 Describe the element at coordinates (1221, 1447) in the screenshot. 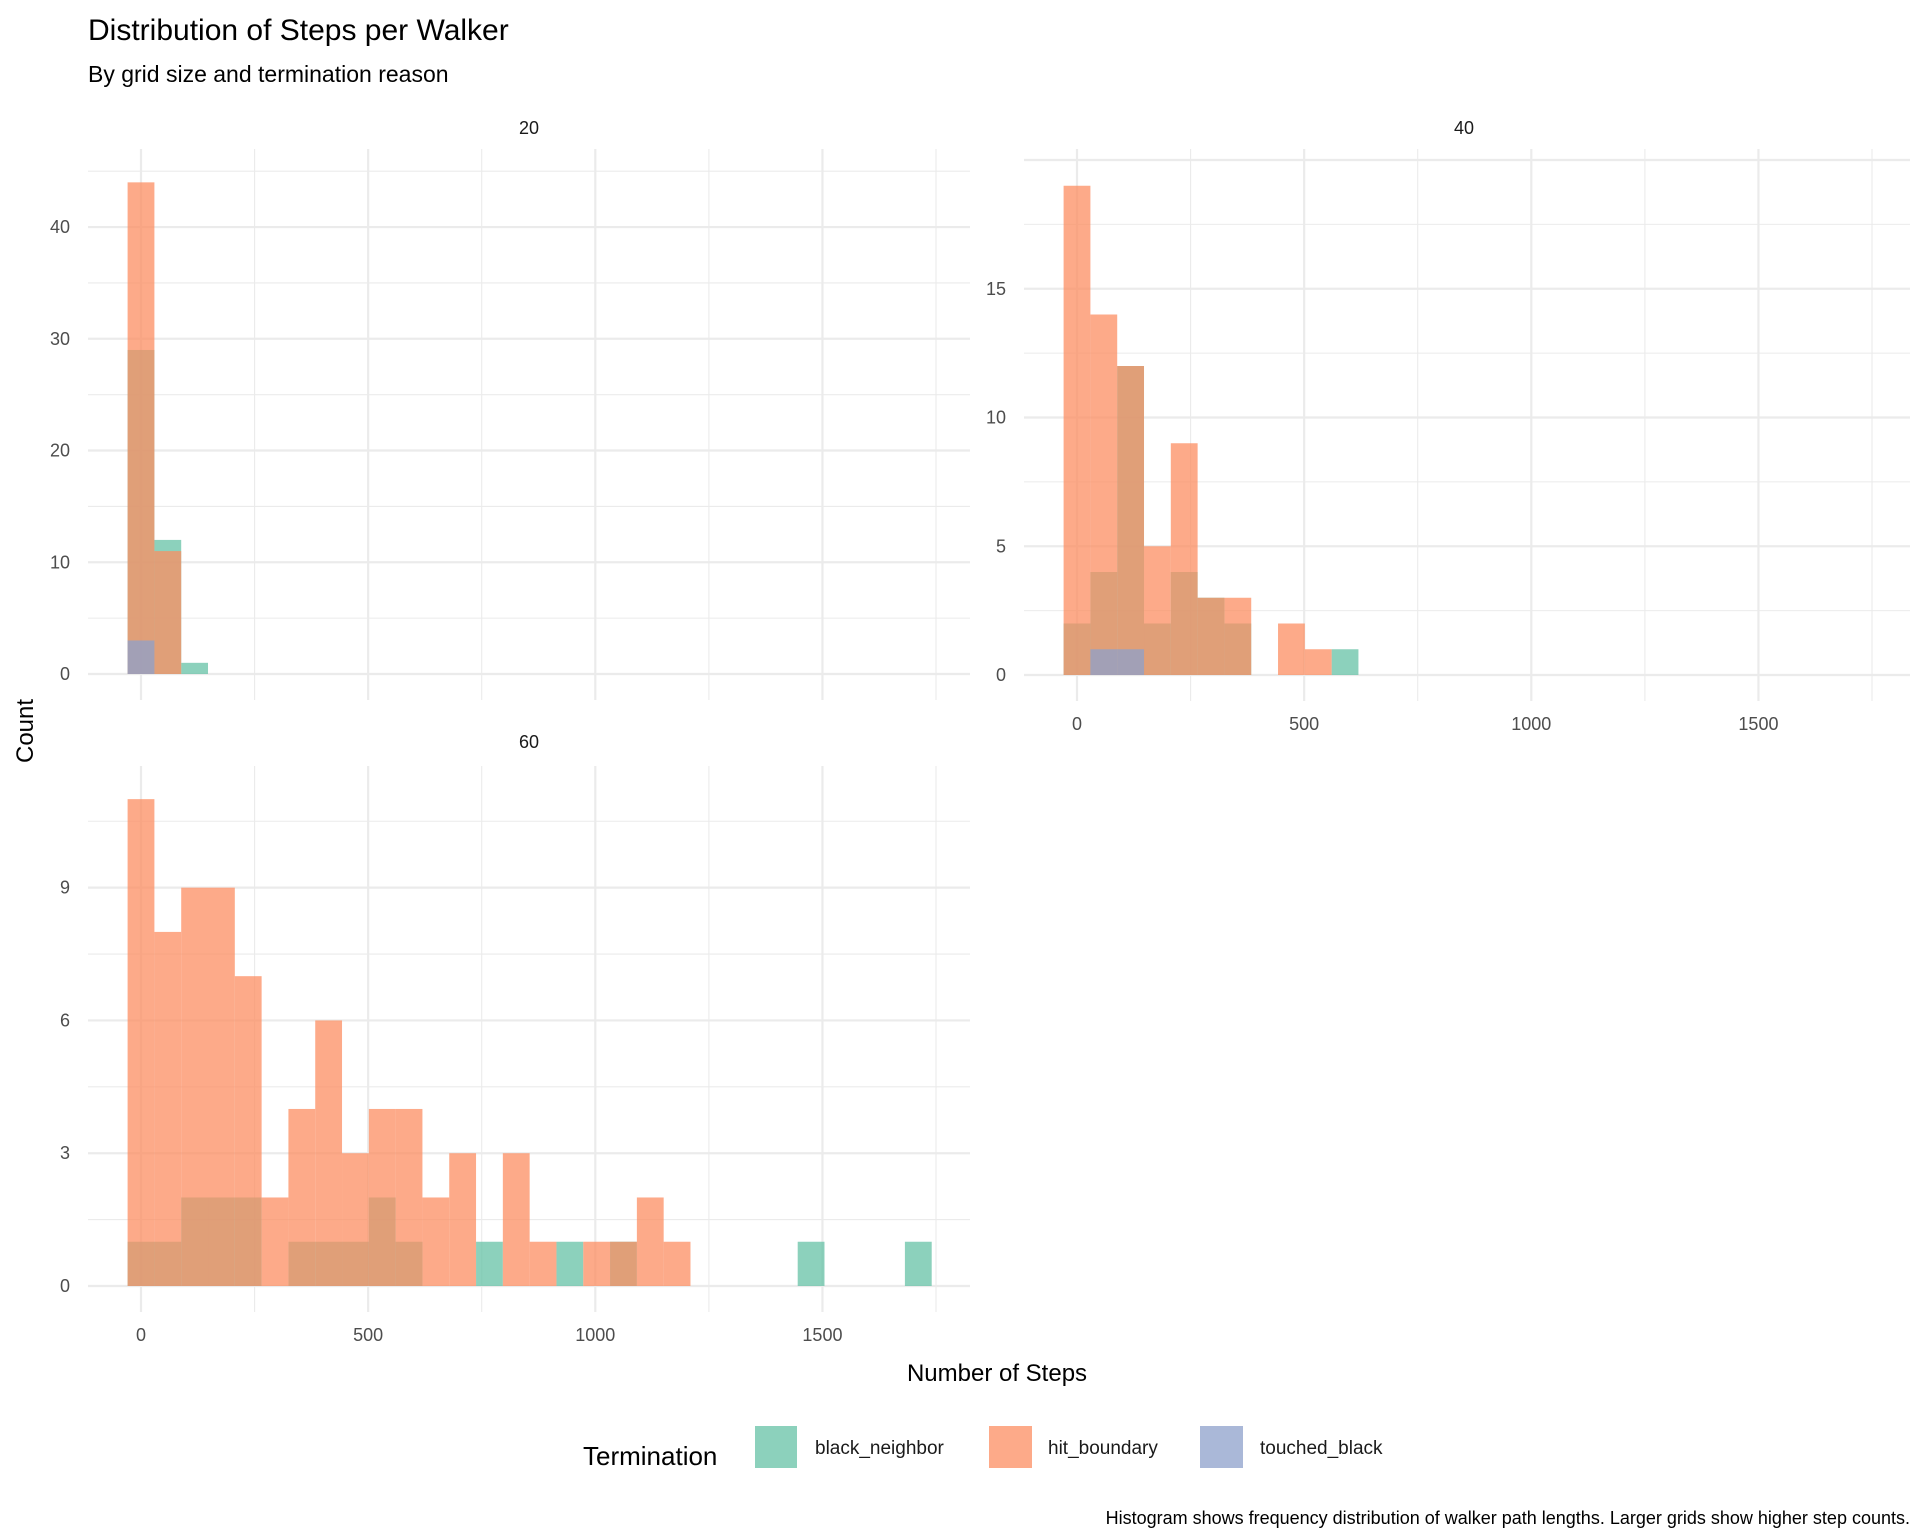

I see `legend-swatch-touched-black` at that location.